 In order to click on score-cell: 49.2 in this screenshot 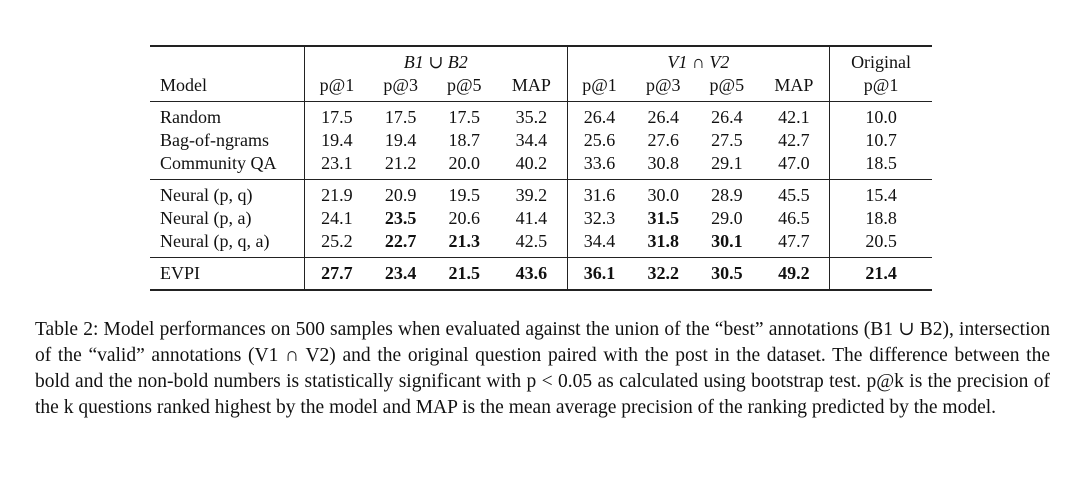, I will do `click(794, 273)`.